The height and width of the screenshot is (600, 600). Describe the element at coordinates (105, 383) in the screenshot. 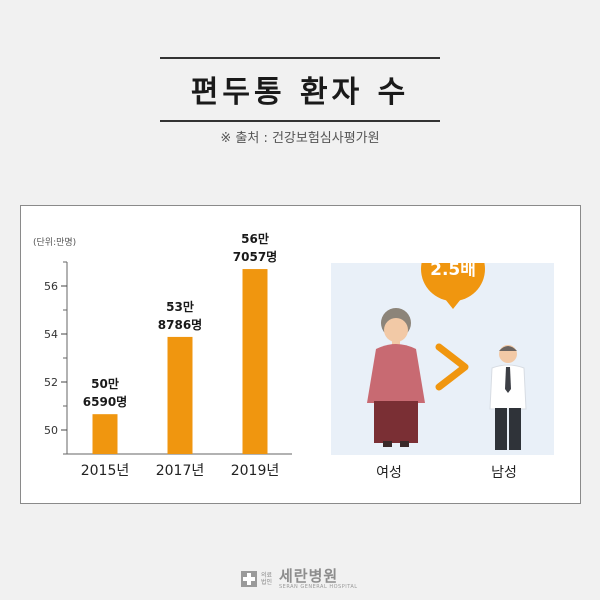

I see `data-label: 50만` at that location.